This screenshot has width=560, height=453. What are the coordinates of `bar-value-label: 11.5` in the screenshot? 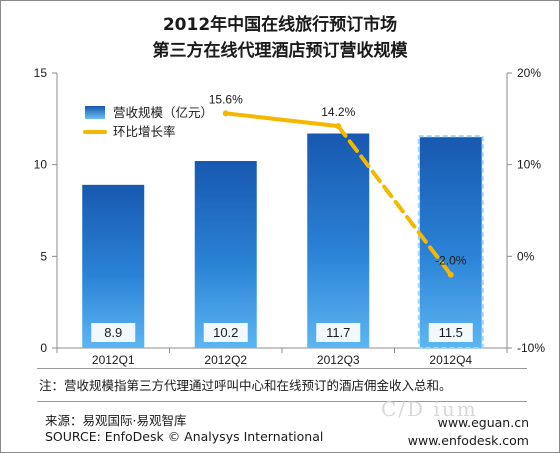 It's located at (451, 332).